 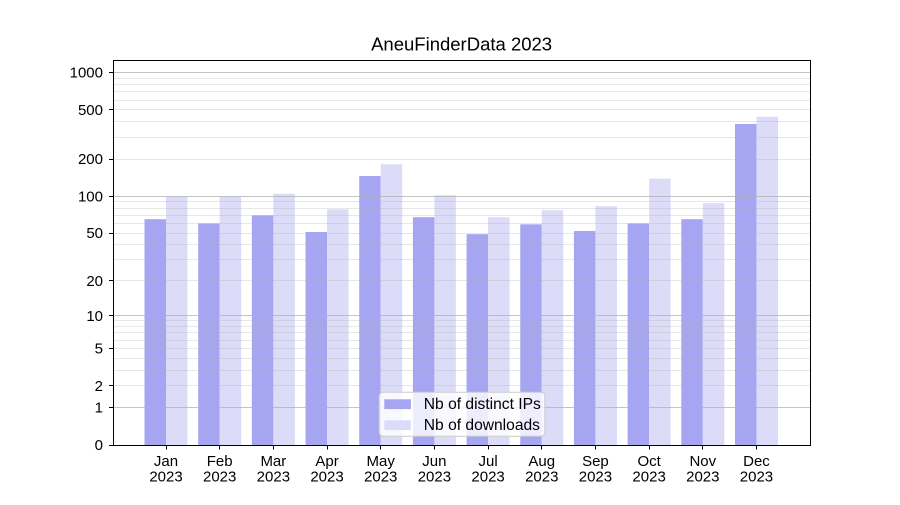 I want to click on svg-text: Nb of distinct IPs, so click(x=482, y=404).